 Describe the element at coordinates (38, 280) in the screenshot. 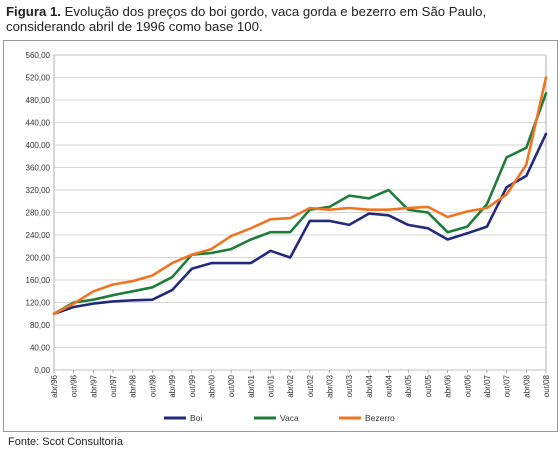

I see `y-tick-label: 160,00` at that location.